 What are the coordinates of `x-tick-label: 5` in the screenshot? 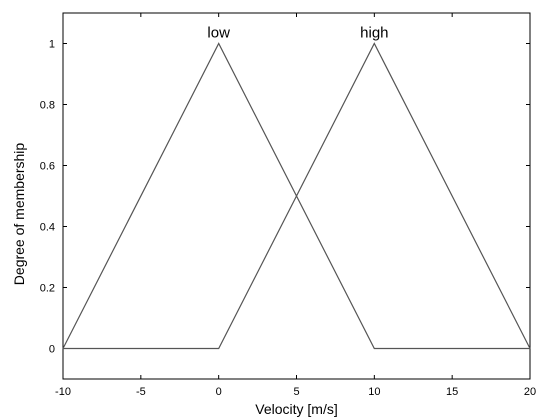 It's located at (296, 392).